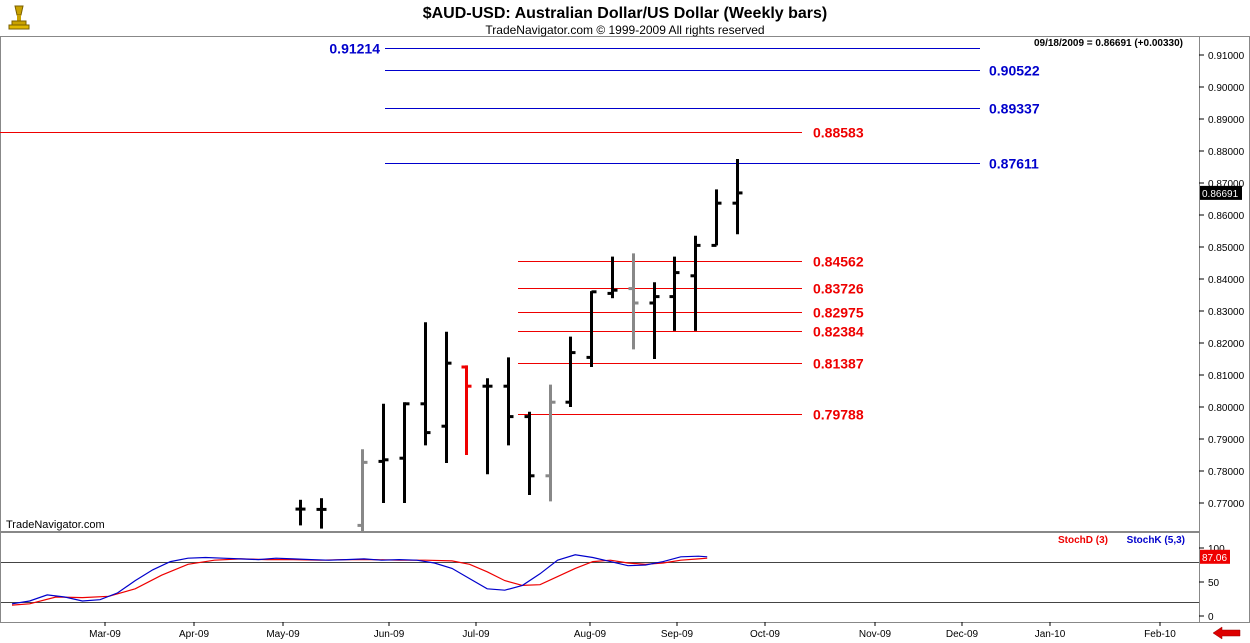  I want to click on level-label: 0.91214, so click(354, 49).